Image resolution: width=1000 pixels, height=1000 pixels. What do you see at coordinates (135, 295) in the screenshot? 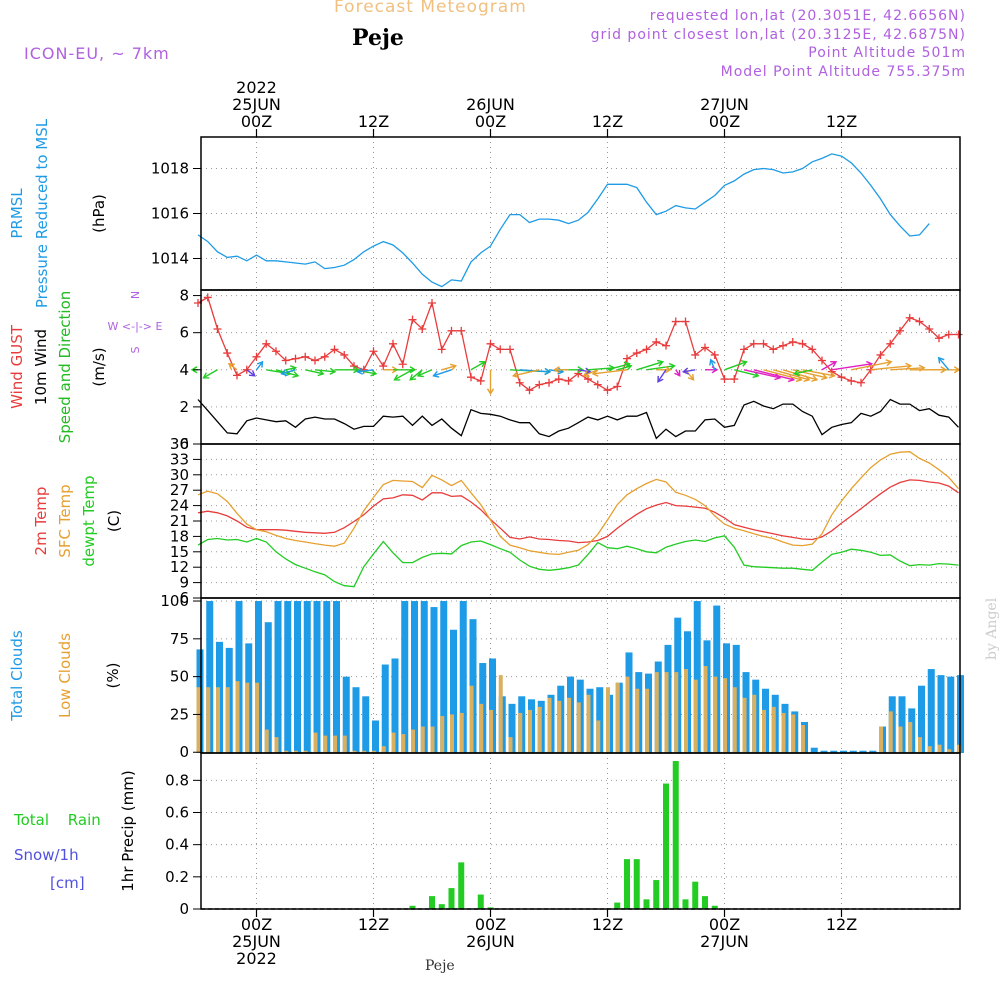
I see `compass-north: N` at bounding box center [135, 295].